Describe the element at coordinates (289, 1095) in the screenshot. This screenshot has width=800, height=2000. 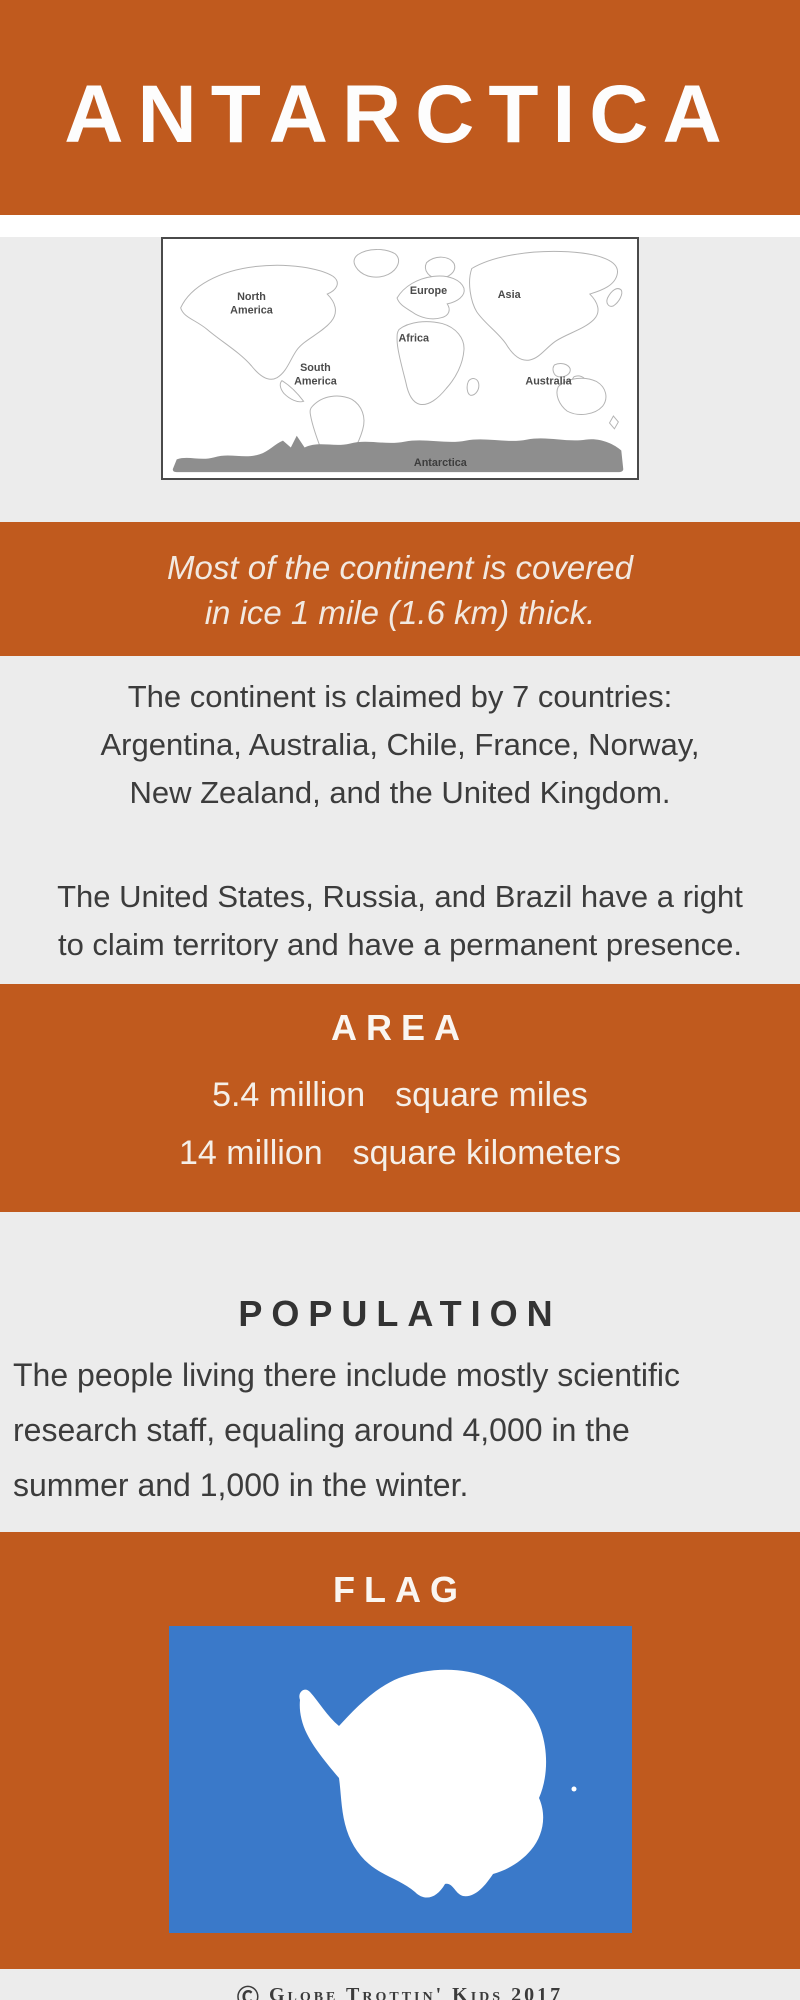
I see `area-value: 5.4 million` at that location.